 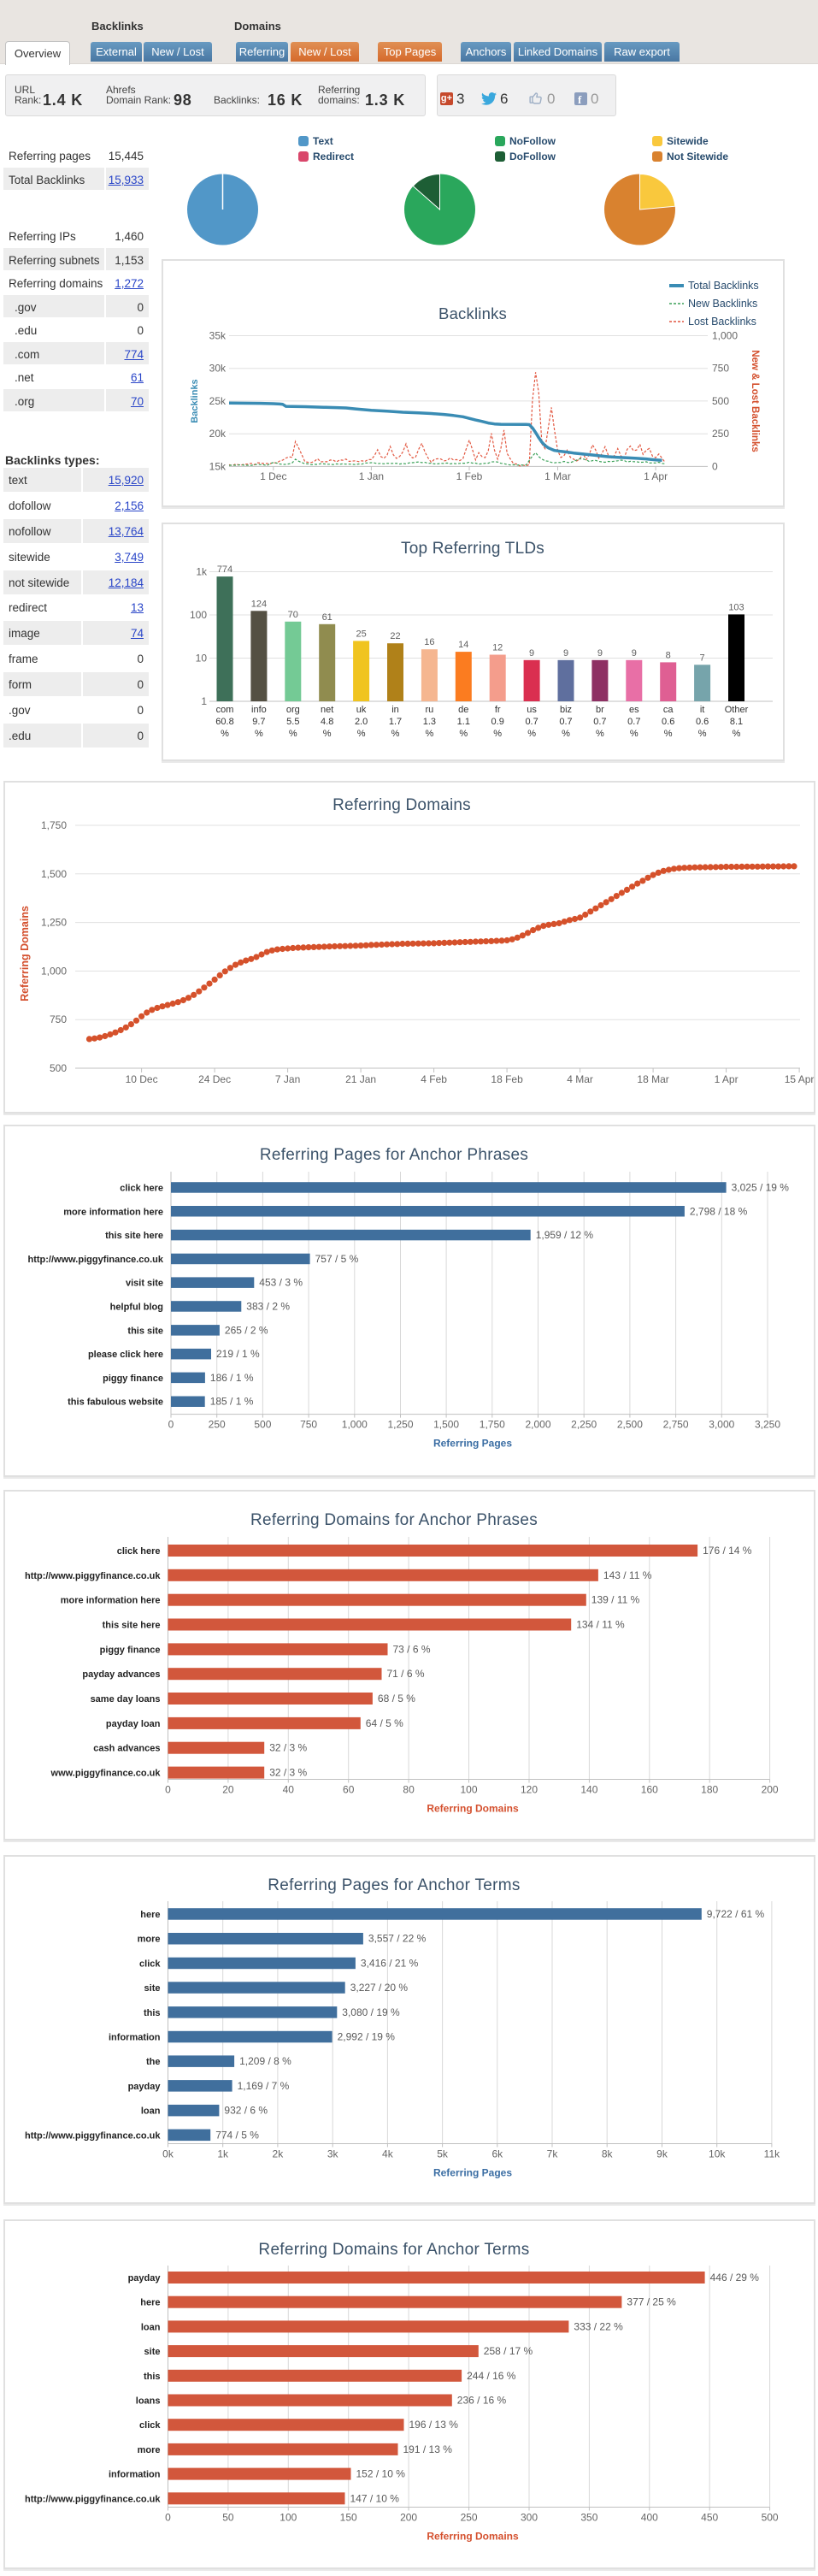 What do you see at coordinates (151, 2111) in the screenshot?
I see `svg-text: loan` at bounding box center [151, 2111].